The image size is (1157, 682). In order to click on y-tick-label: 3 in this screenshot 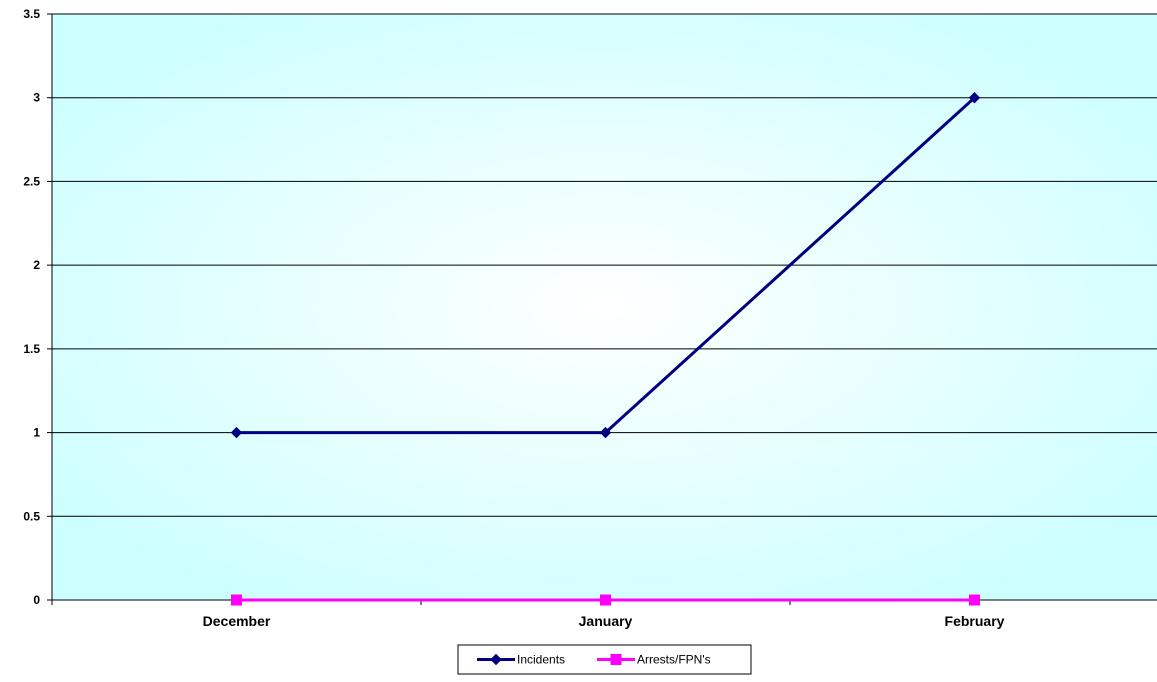, I will do `click(36, 98)`.